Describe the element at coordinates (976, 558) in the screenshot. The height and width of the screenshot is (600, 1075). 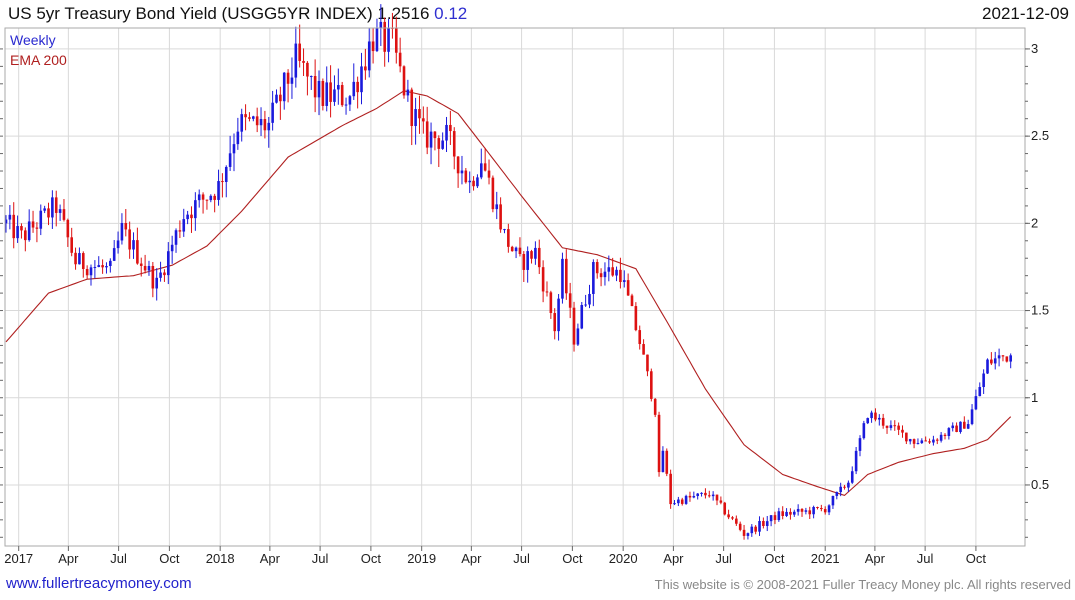
I see `x-tick-label: Oct` at that location.